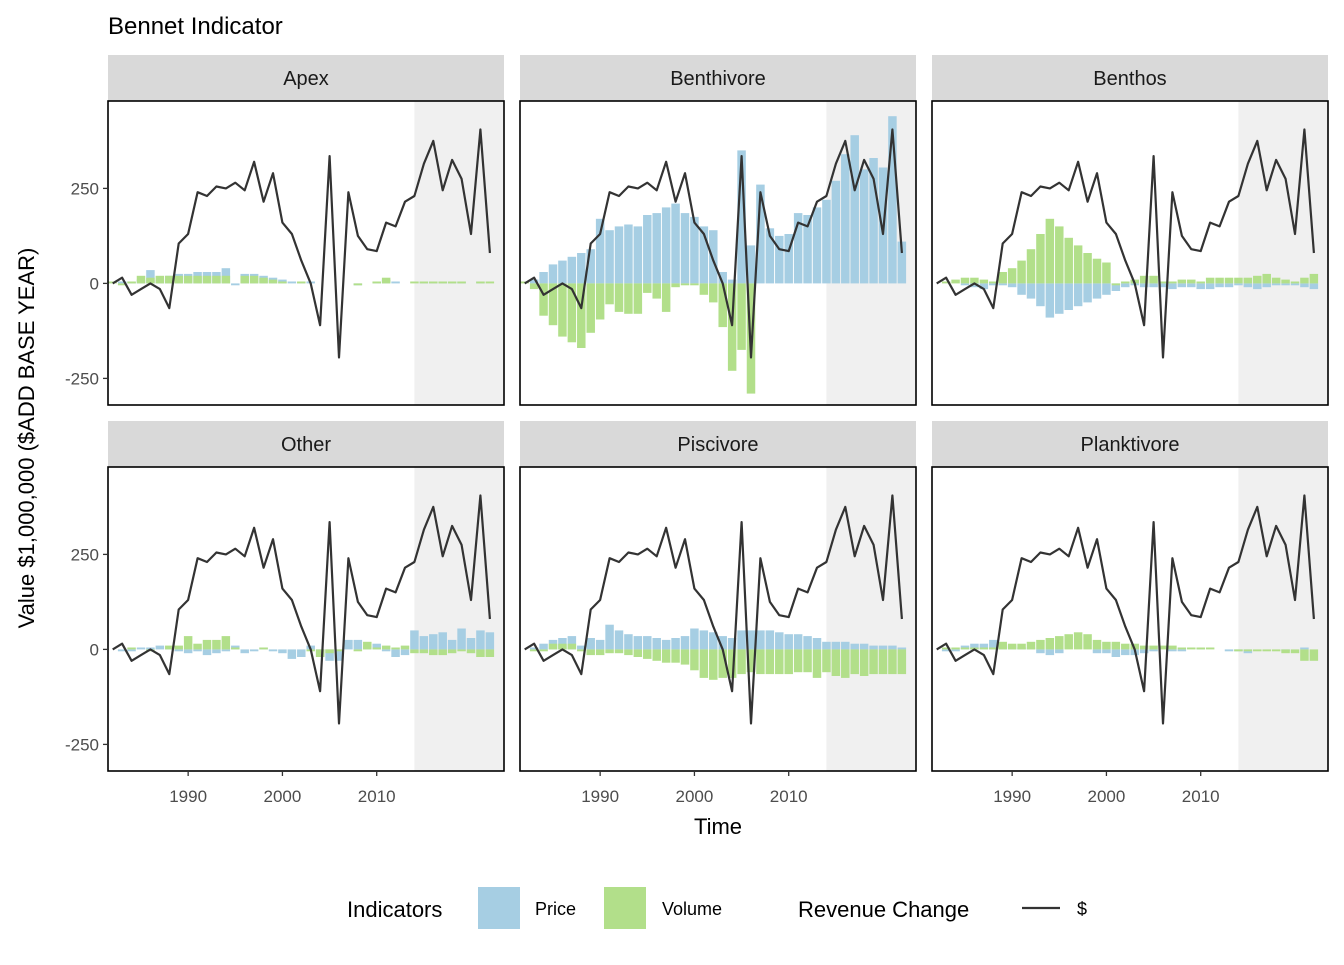  Describe the element at coordinates (1276, 650) in the screenshot. I see `volume-bar-planktivore-2018` at that location.